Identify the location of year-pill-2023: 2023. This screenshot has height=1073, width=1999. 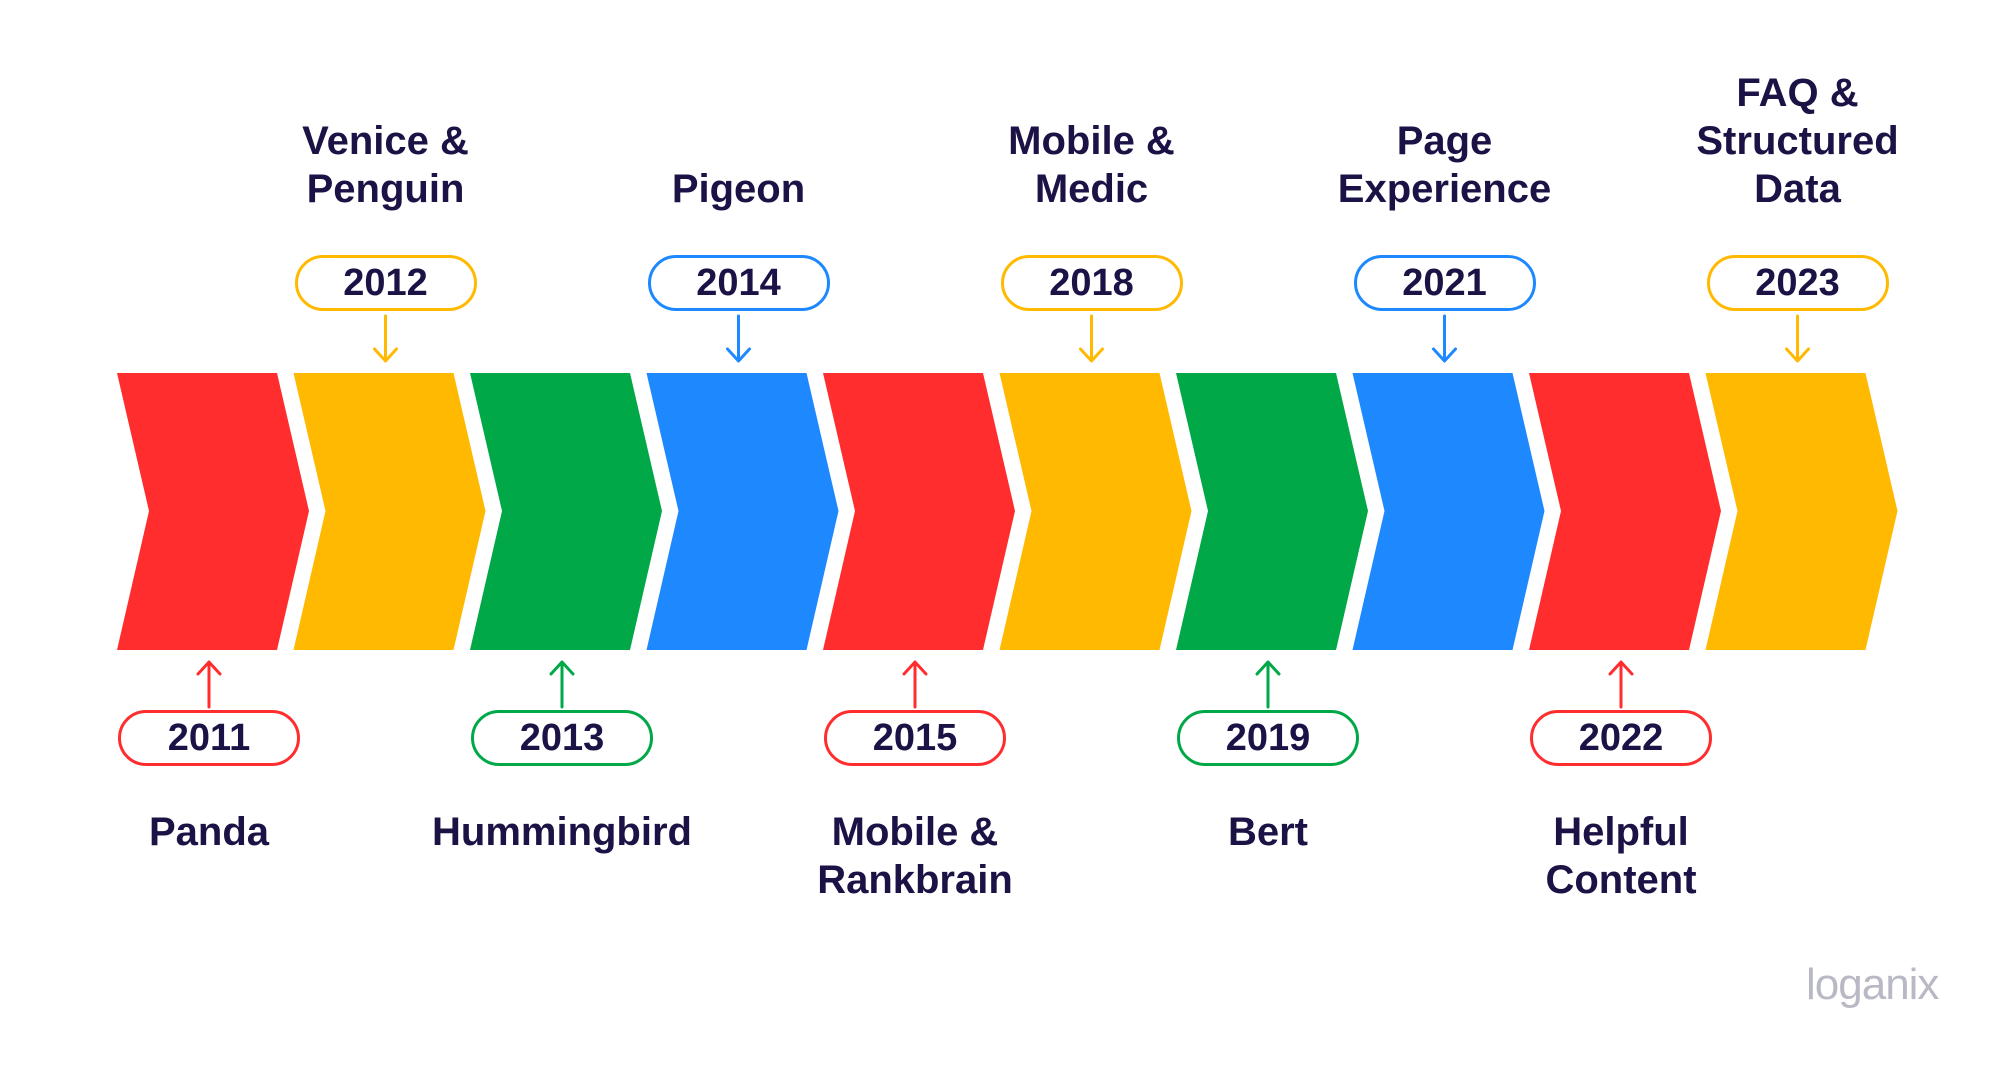
(1797, 283).